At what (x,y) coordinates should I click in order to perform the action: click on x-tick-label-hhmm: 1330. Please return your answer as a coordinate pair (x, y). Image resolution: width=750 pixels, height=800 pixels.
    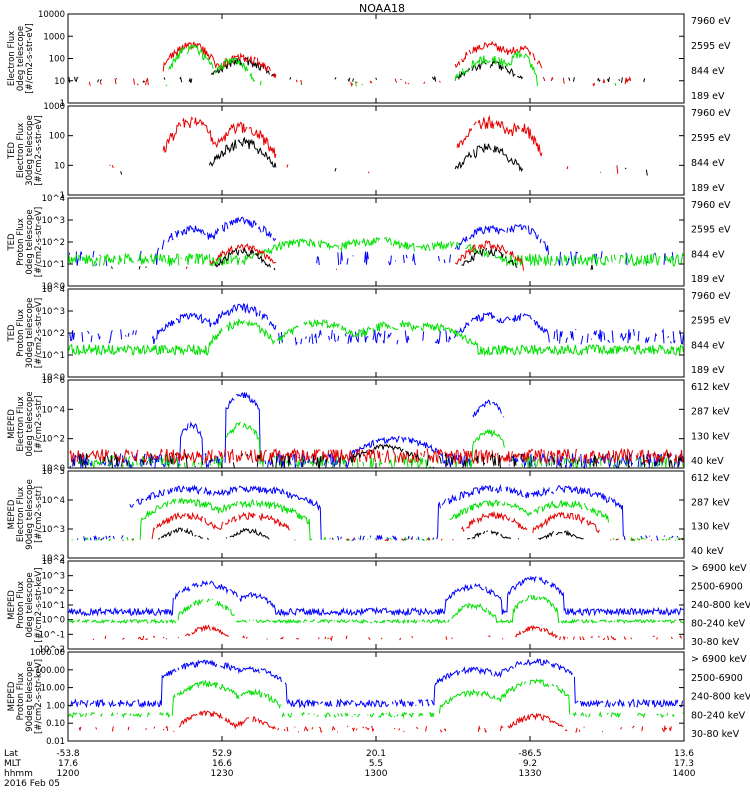
    Looking at the image, I should click on (530, 774).